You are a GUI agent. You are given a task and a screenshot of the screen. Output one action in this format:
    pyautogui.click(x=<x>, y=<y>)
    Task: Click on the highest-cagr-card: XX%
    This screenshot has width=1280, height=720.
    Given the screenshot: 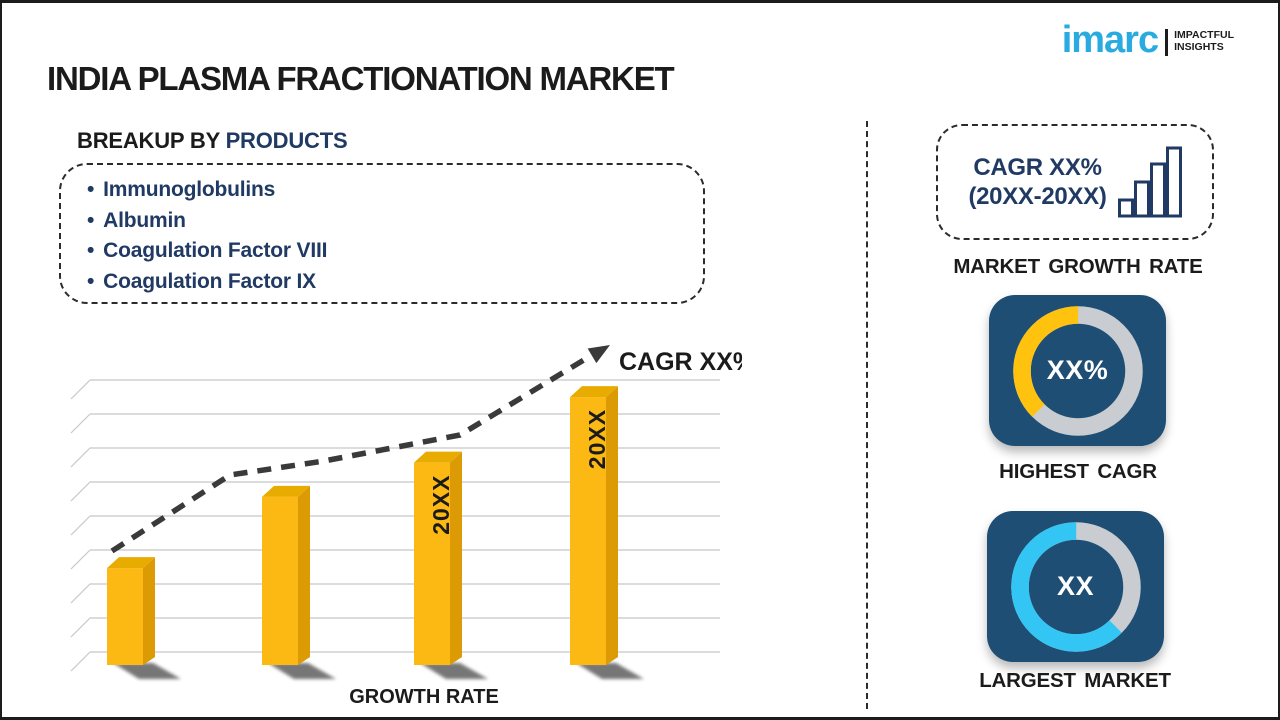 What is the action you would take?
    pyautogui.click(x=1077, y=370)
    